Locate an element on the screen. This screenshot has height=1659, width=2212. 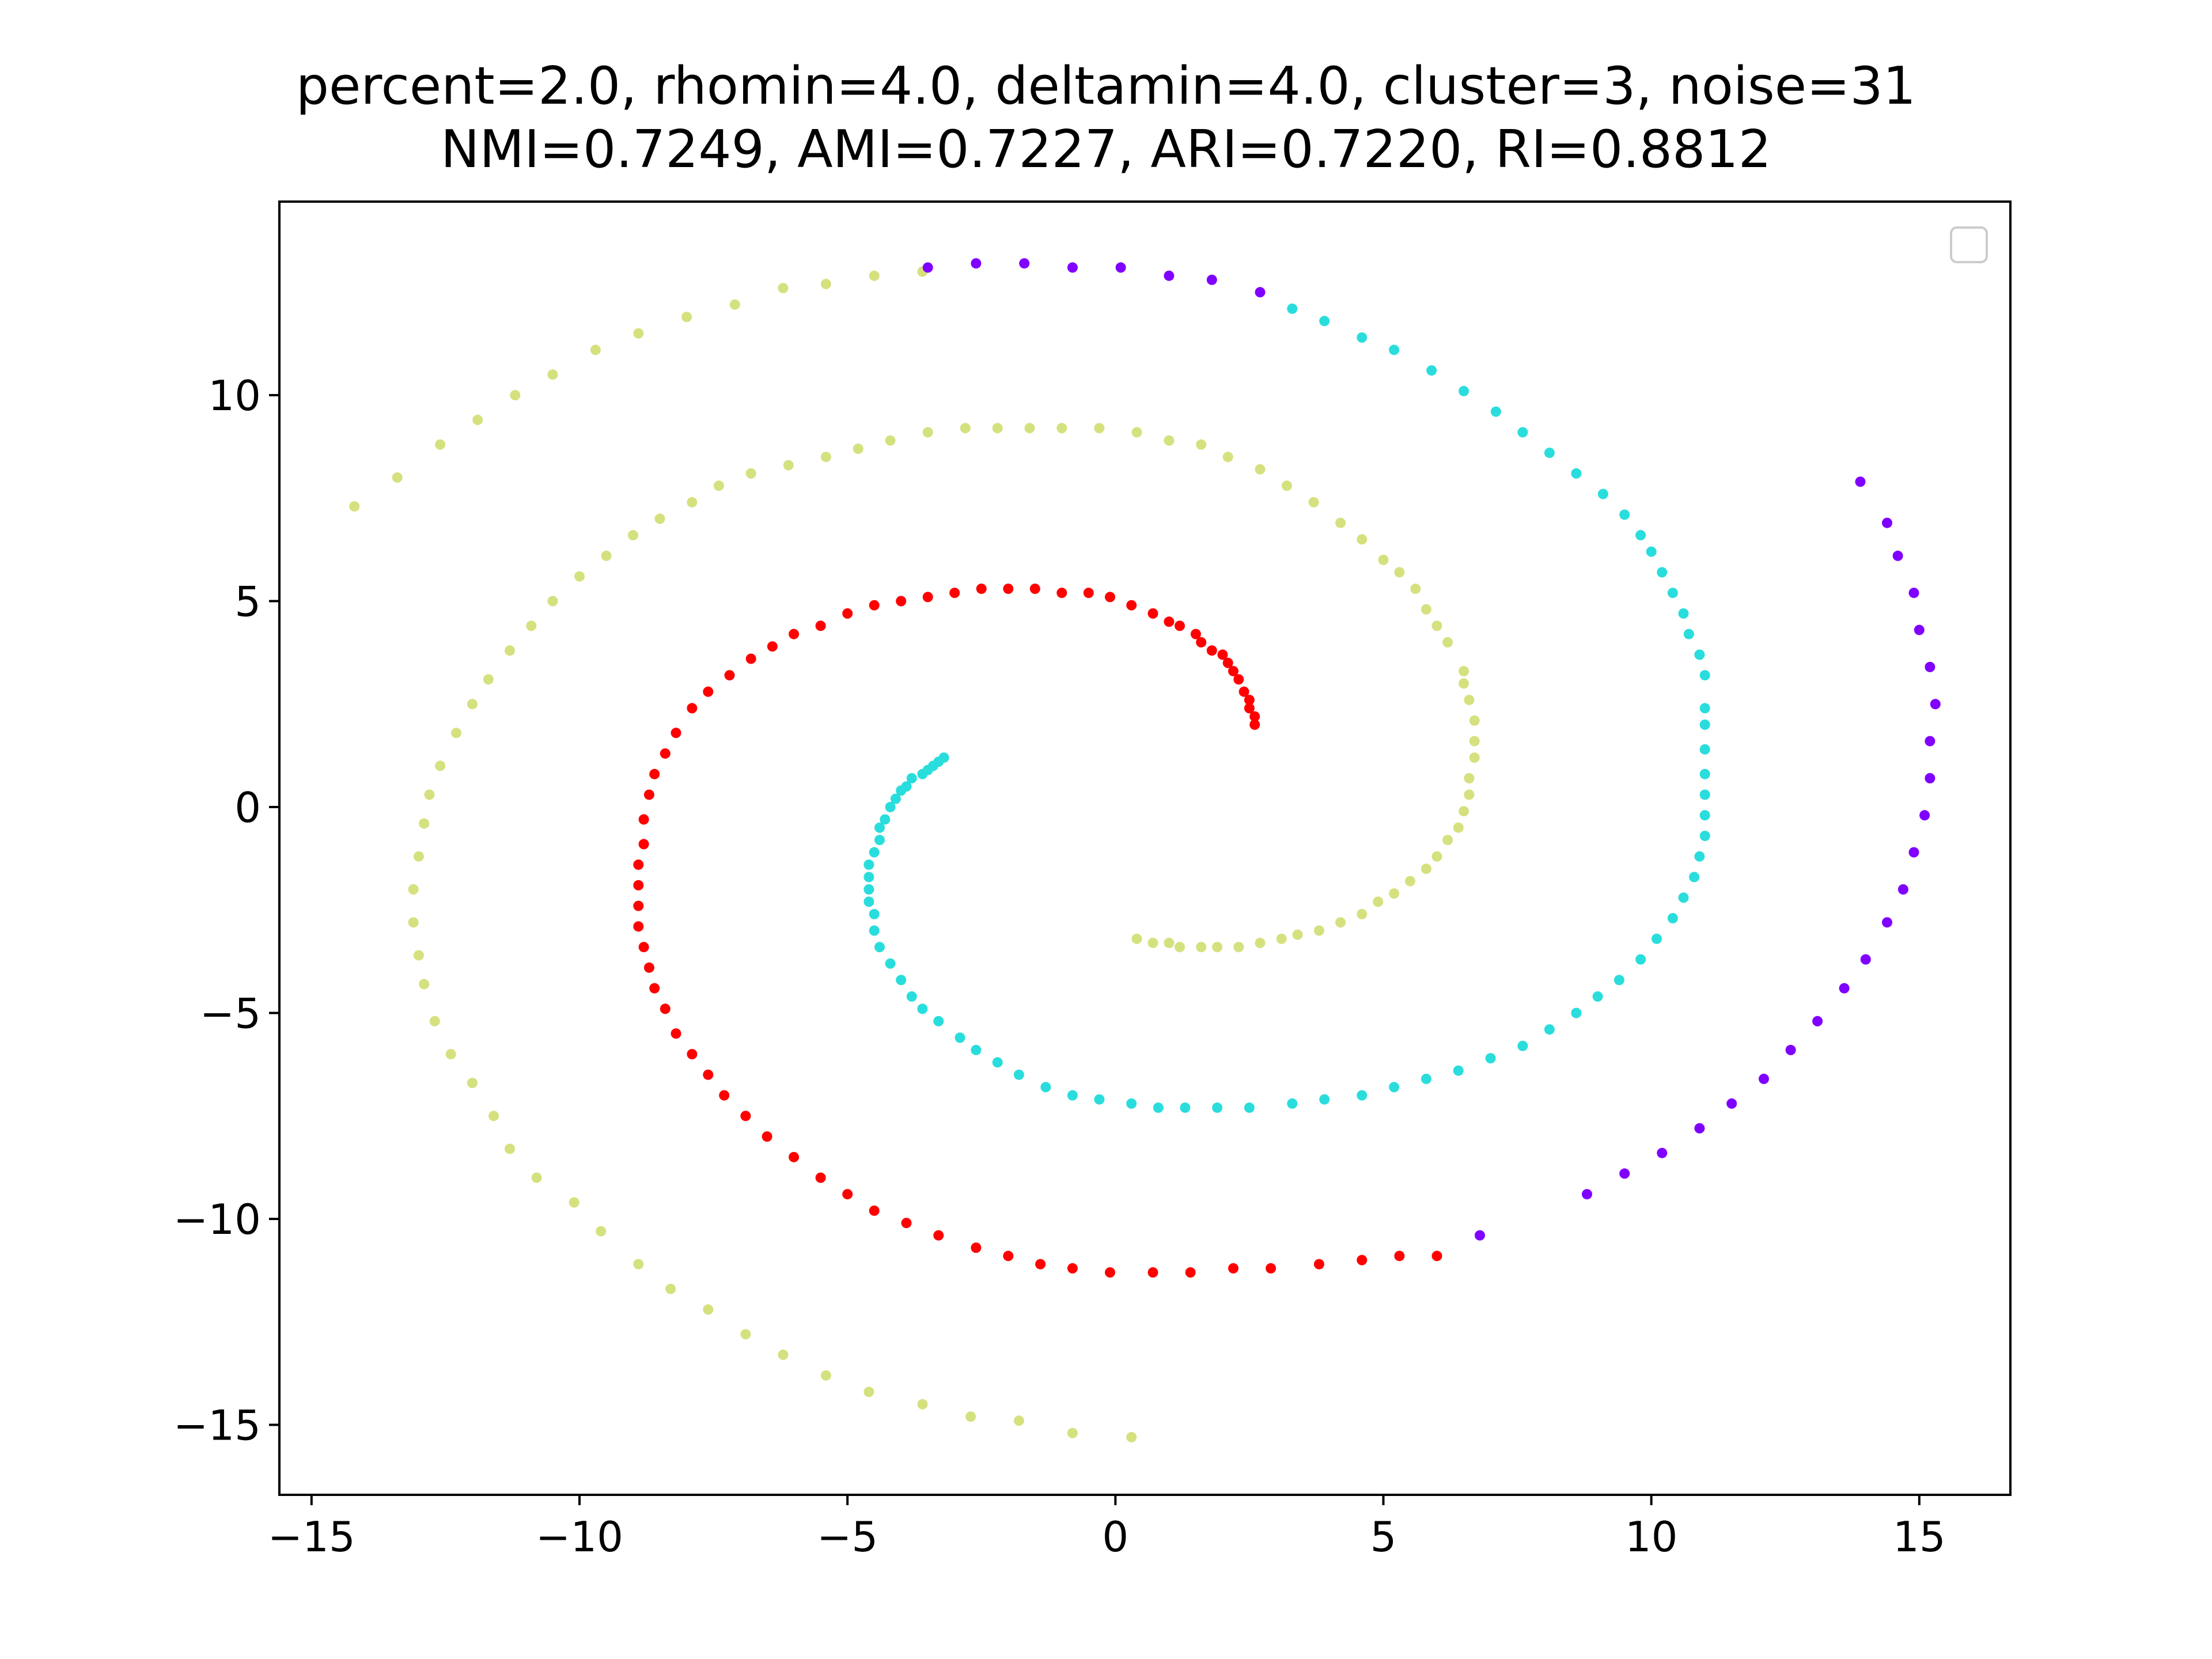
x-tick-label: 10 is located at coordinates (1651, 1537).